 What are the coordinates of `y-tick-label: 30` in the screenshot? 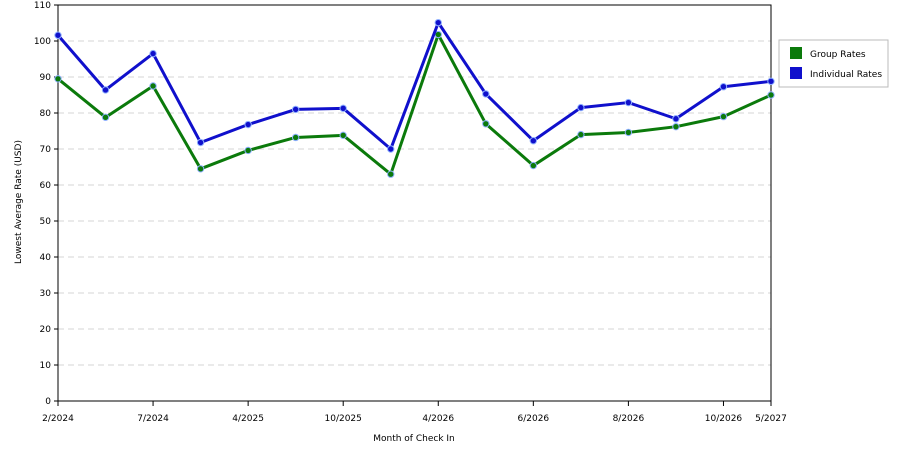 It's located at (46, 294).